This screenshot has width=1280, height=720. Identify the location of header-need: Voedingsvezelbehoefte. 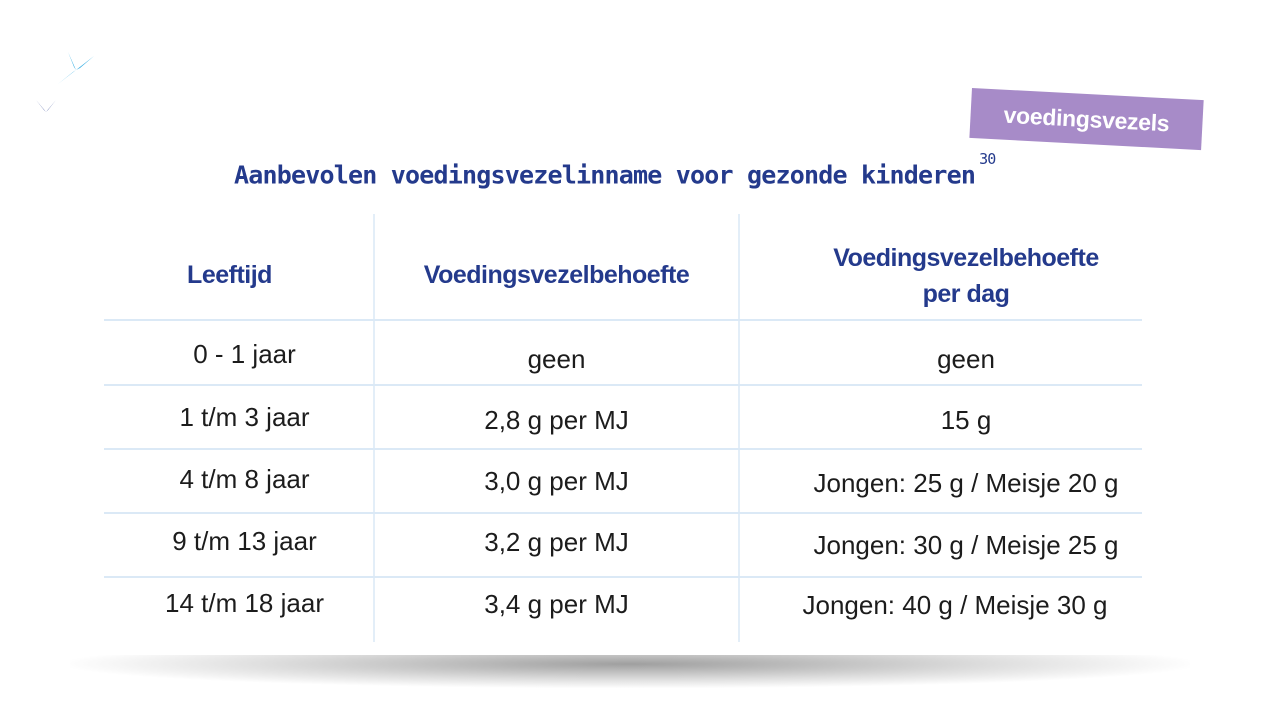
(556, 275).